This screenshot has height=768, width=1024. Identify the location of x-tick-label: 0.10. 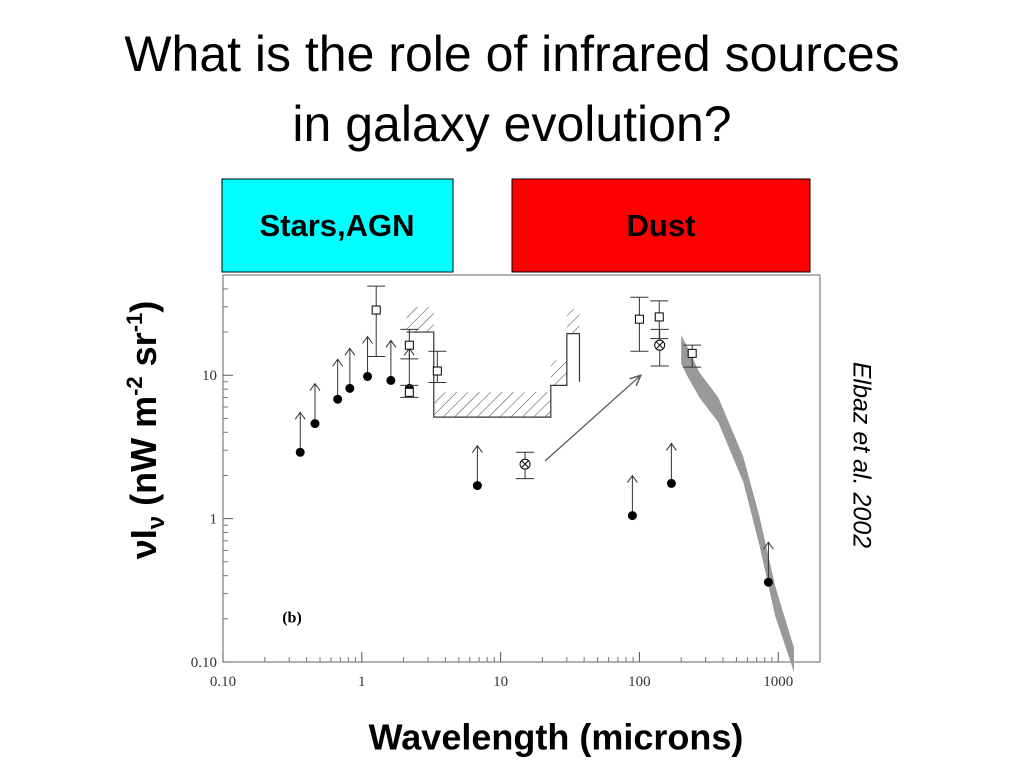
(223, 682).